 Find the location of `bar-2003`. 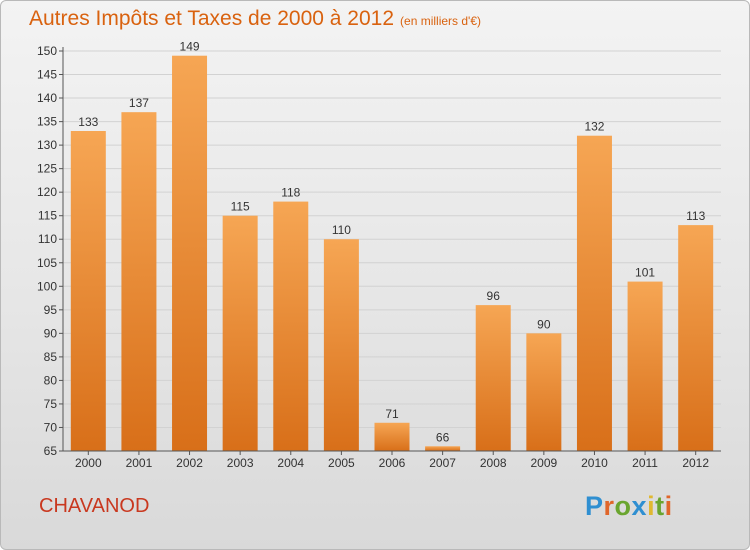

bar-2003 is located at coordinates (240, 333).